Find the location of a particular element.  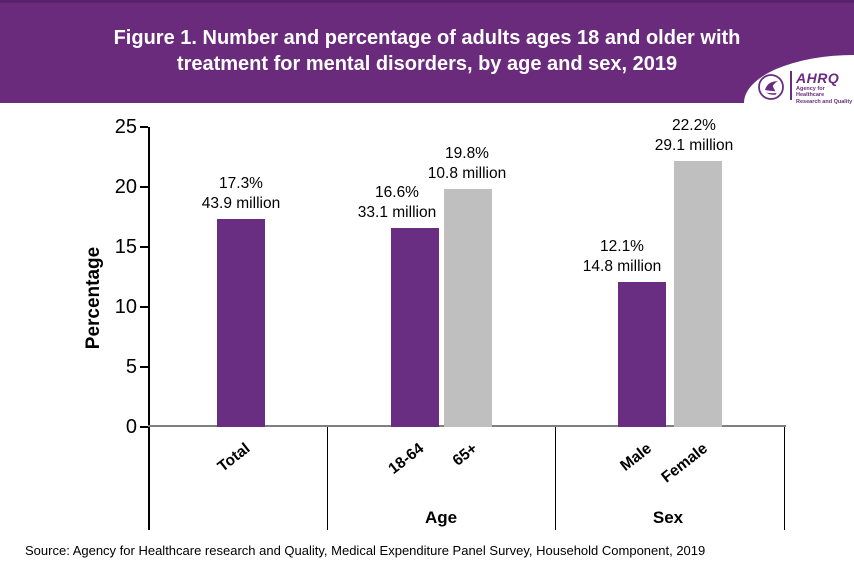

ahrq-logo-org-line1: Agency for Healthcare is located at coordinates (810, 92).